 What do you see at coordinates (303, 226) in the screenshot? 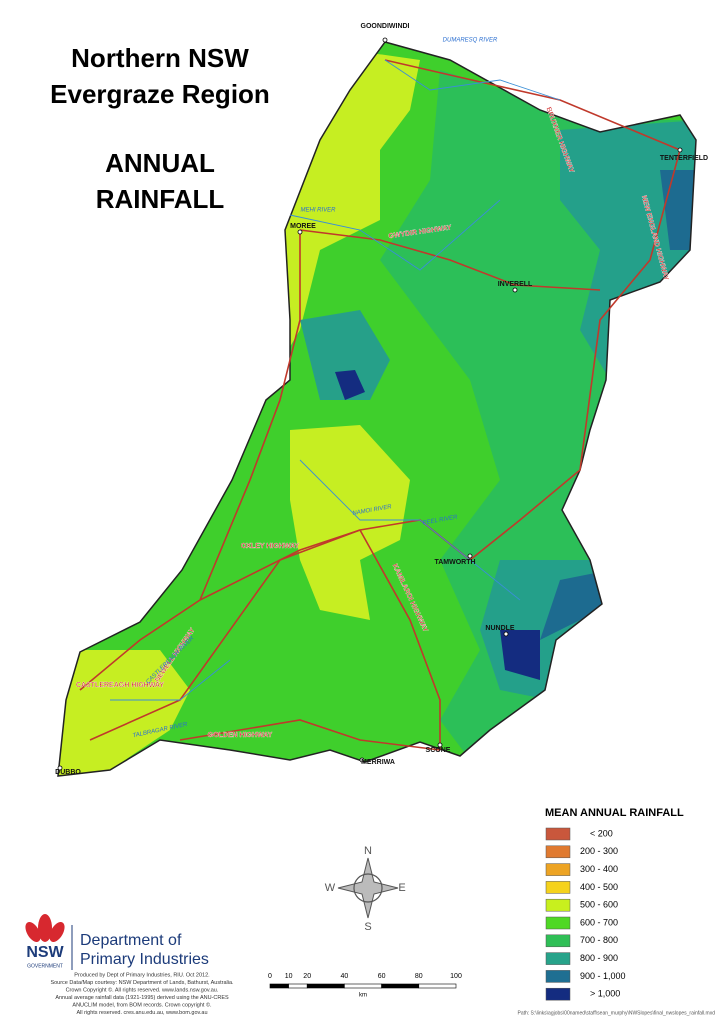
I see `town-label: MOREE` at bounding box center [303, 226].